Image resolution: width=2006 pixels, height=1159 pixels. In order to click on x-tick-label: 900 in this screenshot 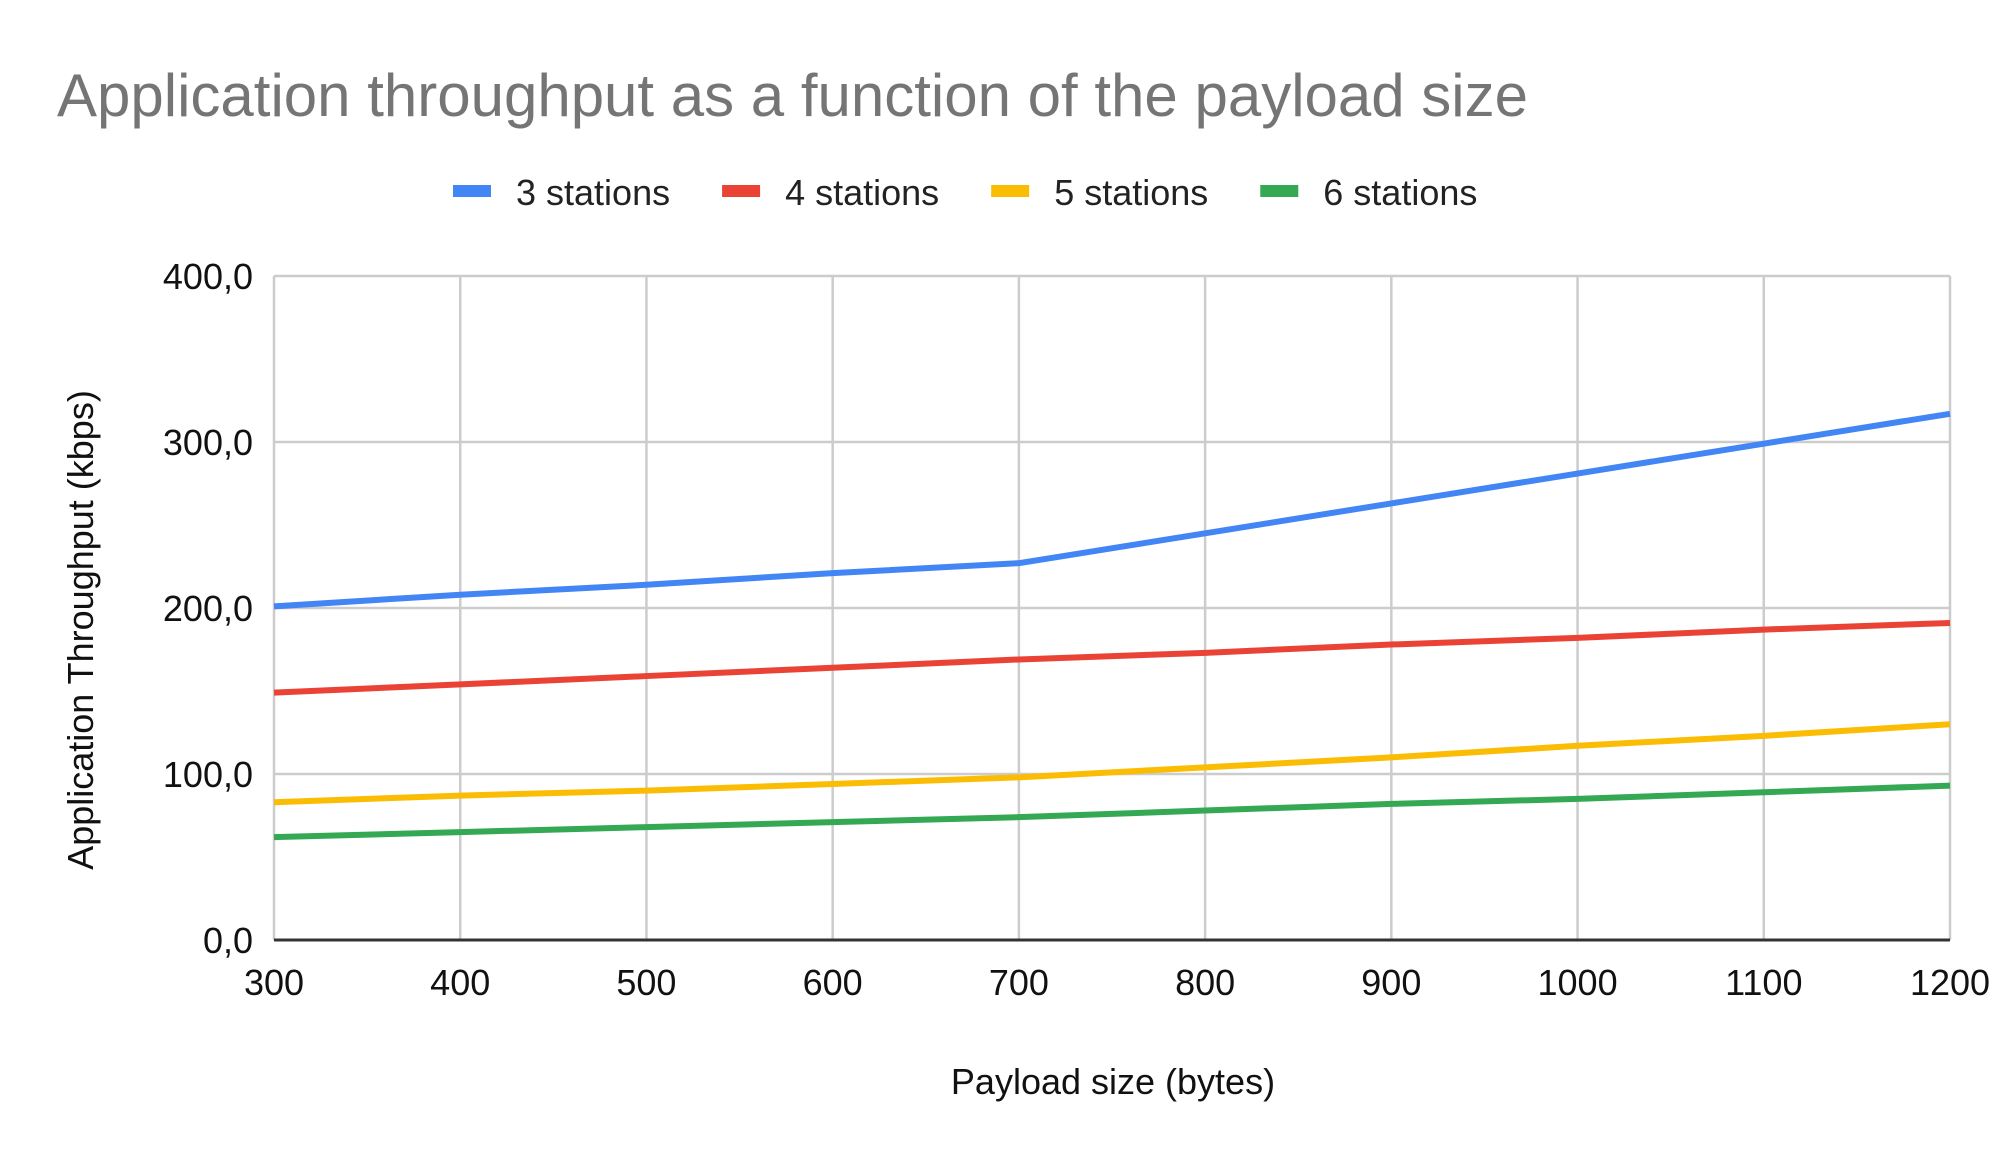, I will do `click(1391, 982)`.